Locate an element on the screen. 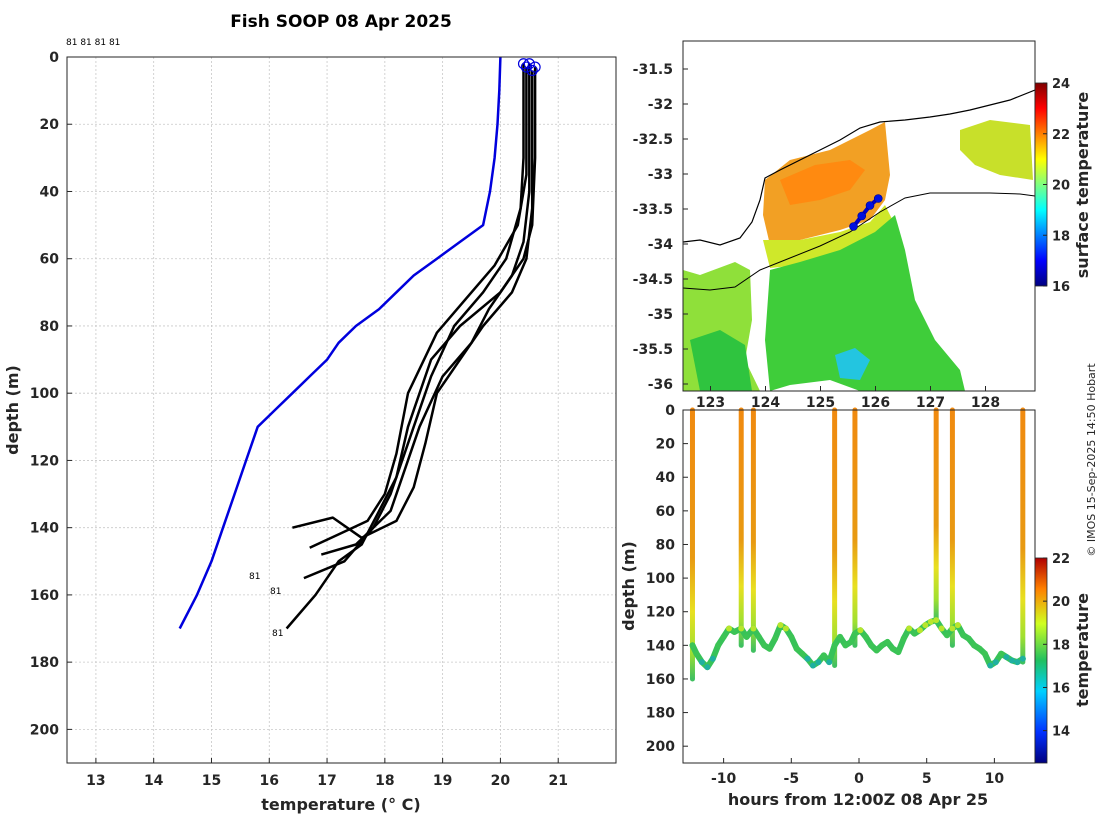  chart-title: Fish SOOP 08 Apr 2025 is located at coordinates (341, 22).